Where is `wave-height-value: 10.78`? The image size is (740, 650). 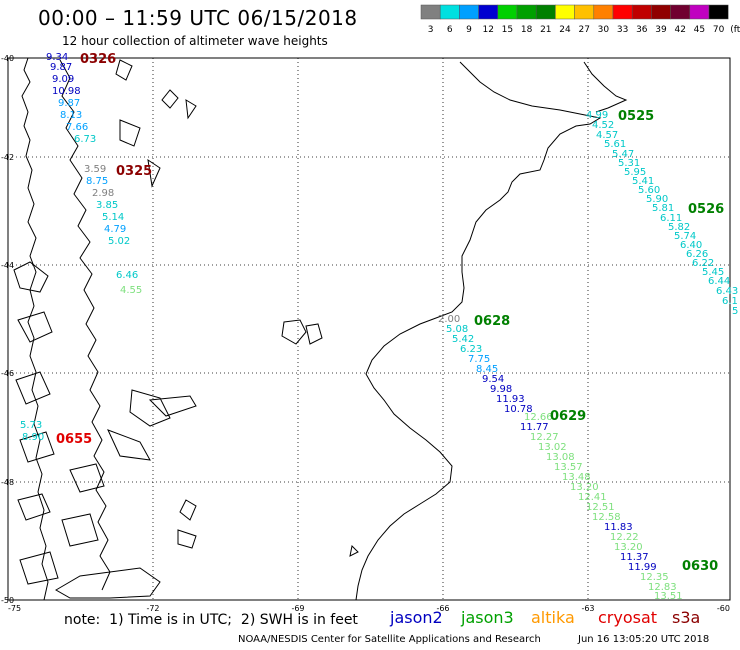
wave-height-value: 10.78 is located at coordinates (518, 409).